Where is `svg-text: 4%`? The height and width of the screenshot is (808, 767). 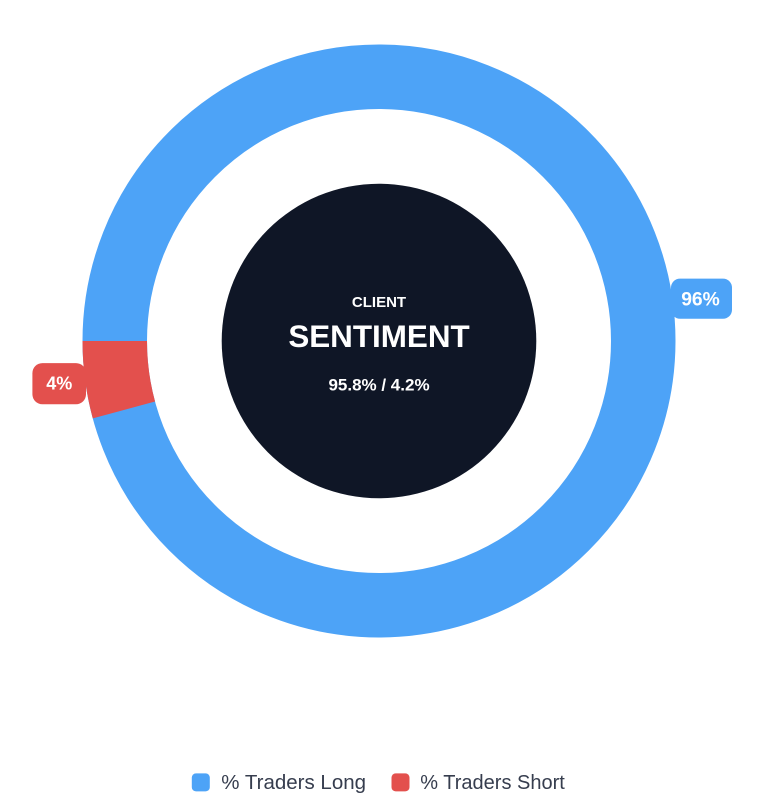 svg-text: 4% is located at coordinates (59, 384).